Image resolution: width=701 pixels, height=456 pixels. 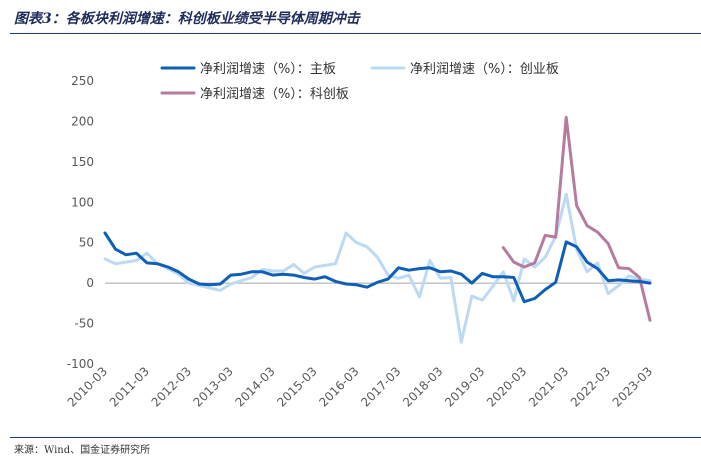 I want to click on source-note: 来源：Wind、国金证券研究所, so click(x=82, y=450).